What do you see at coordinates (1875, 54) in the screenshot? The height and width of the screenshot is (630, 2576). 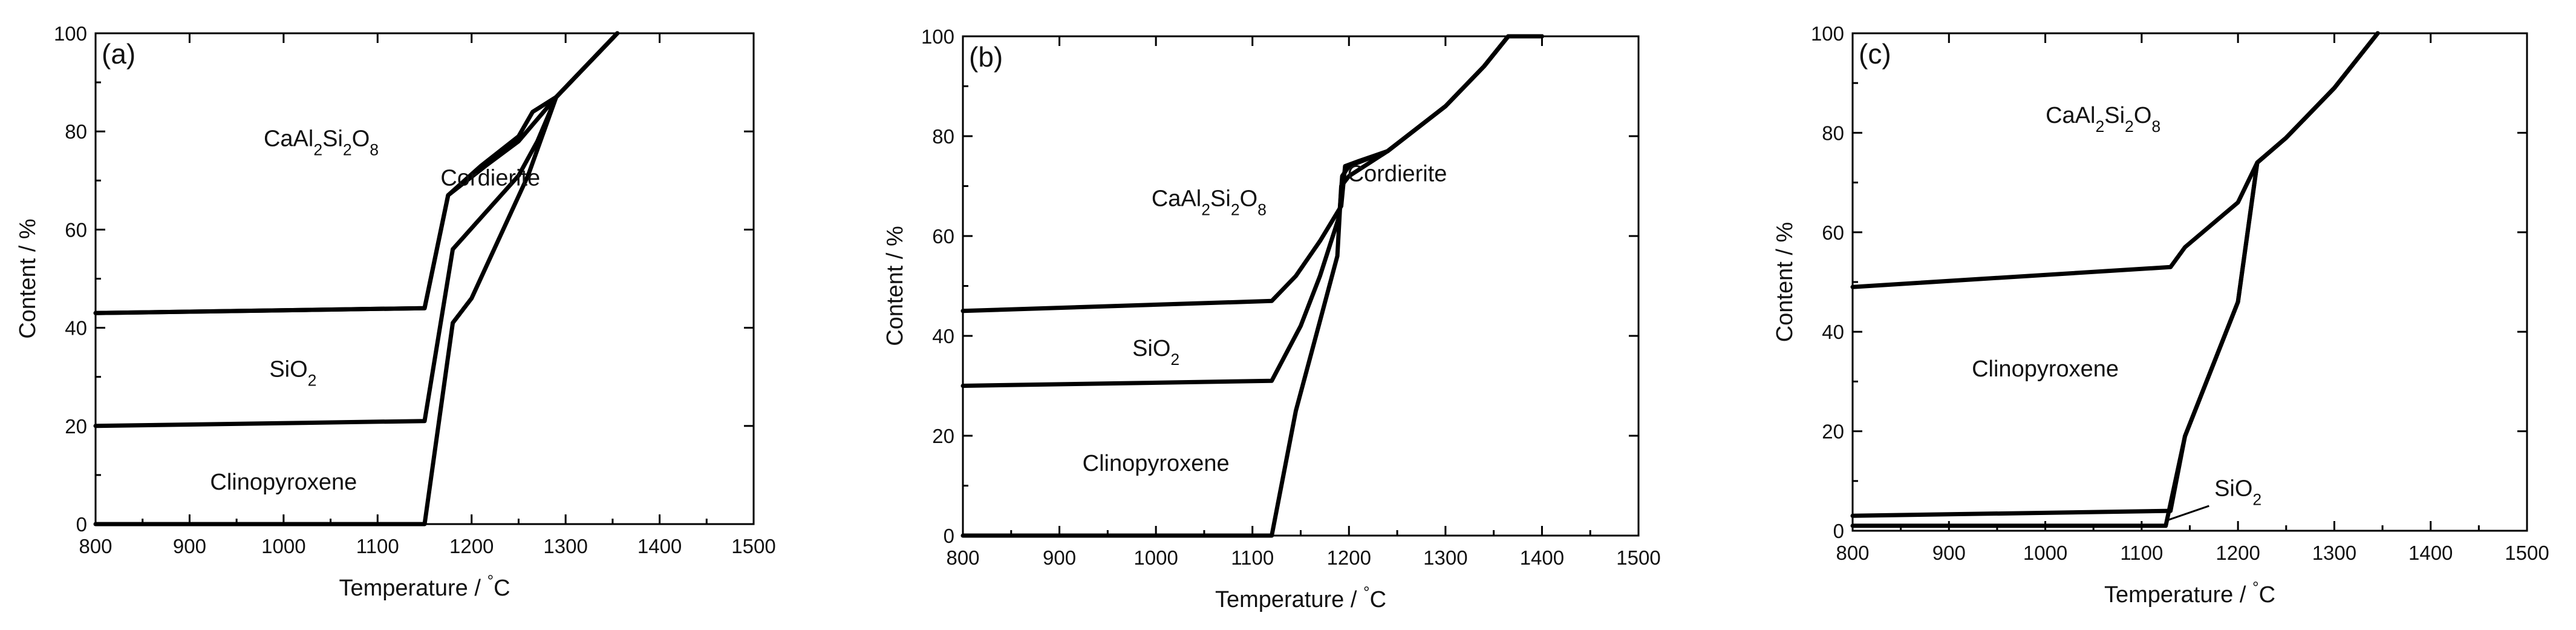 I see `panel-tag: (c)` at bounding box center [1875, 54].